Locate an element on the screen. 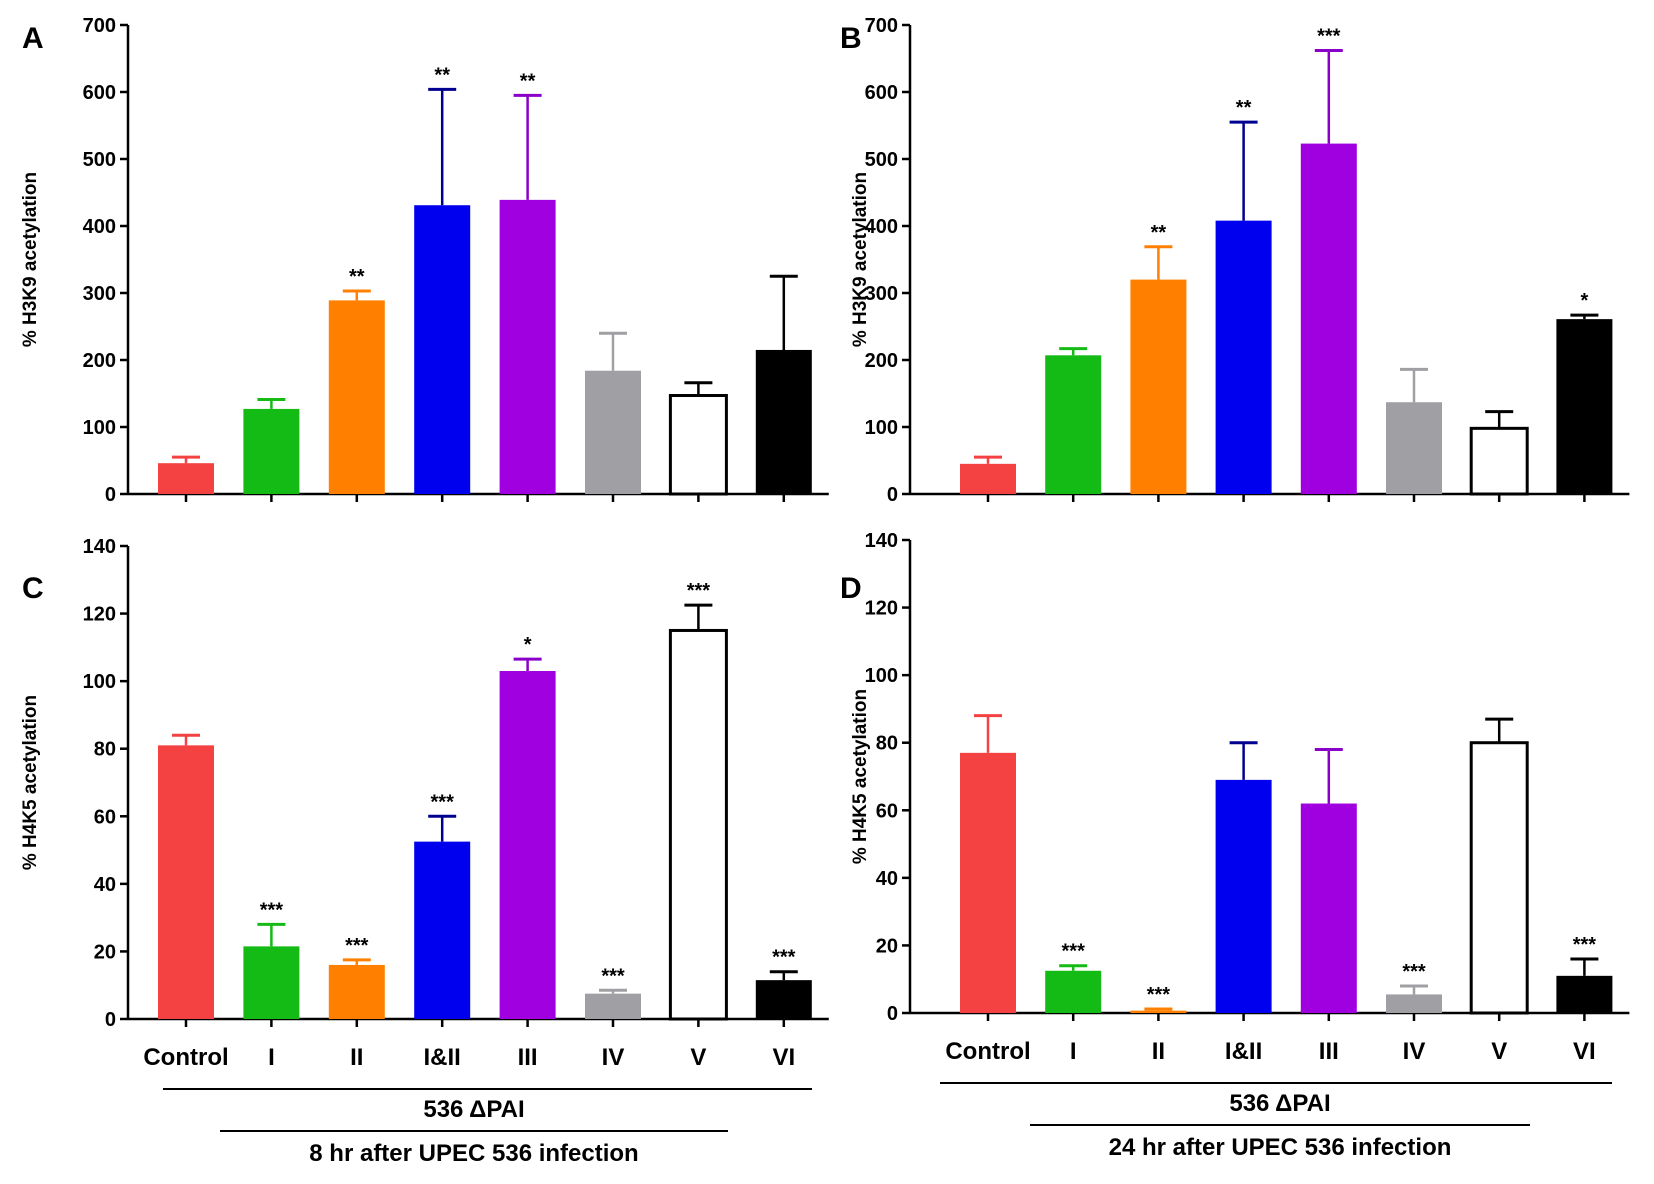  y-axis-label: % H4K5 acetylation is located at coordinates (860, 776).